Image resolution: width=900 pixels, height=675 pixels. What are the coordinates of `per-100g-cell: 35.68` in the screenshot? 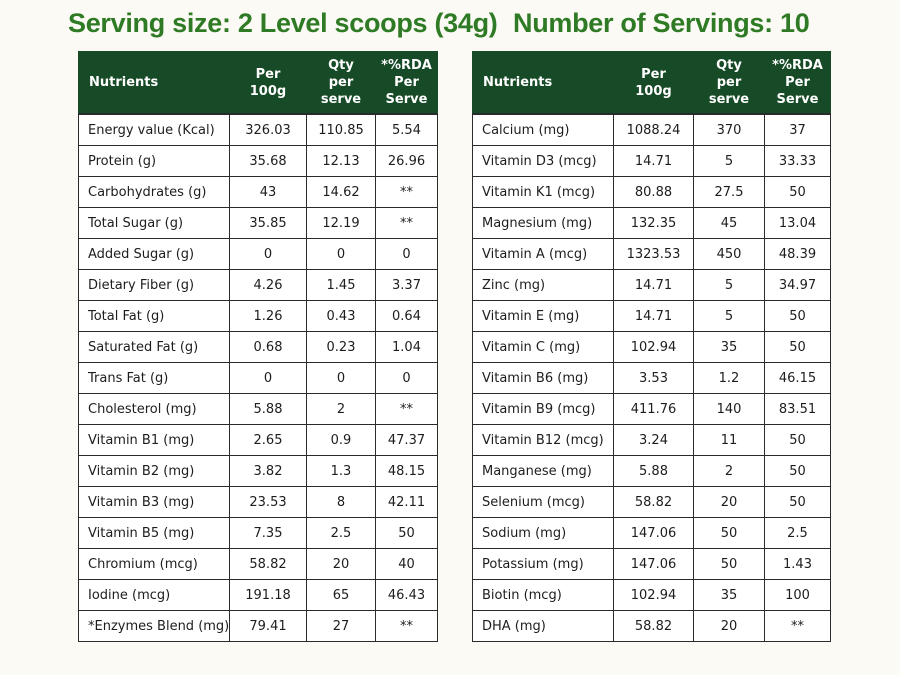 It's located at (268, 161).